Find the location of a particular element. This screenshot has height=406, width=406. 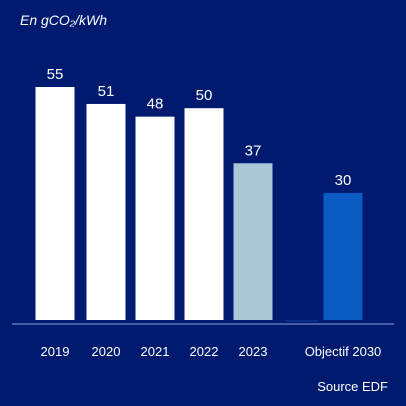

category-label: 2021 is located at coordinates (155, 351).